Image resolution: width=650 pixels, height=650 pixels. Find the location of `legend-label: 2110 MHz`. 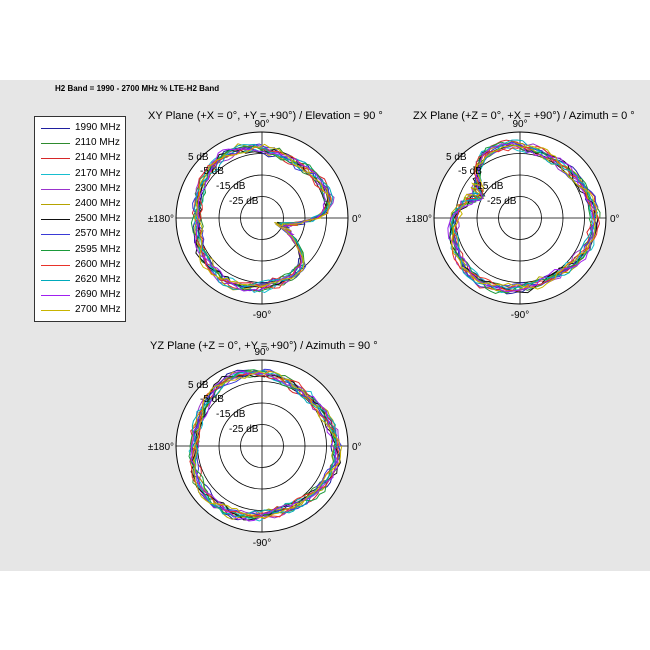

legend-label: 2110 MHz is located at coordinates (97, 143).